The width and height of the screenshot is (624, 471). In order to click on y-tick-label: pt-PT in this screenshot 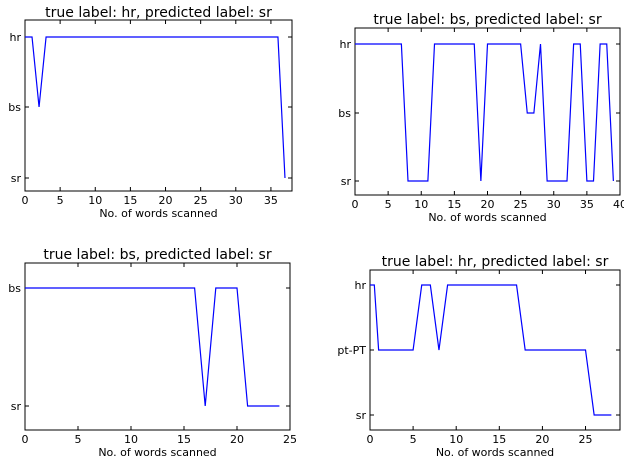, I will do `click(351, 350)`.